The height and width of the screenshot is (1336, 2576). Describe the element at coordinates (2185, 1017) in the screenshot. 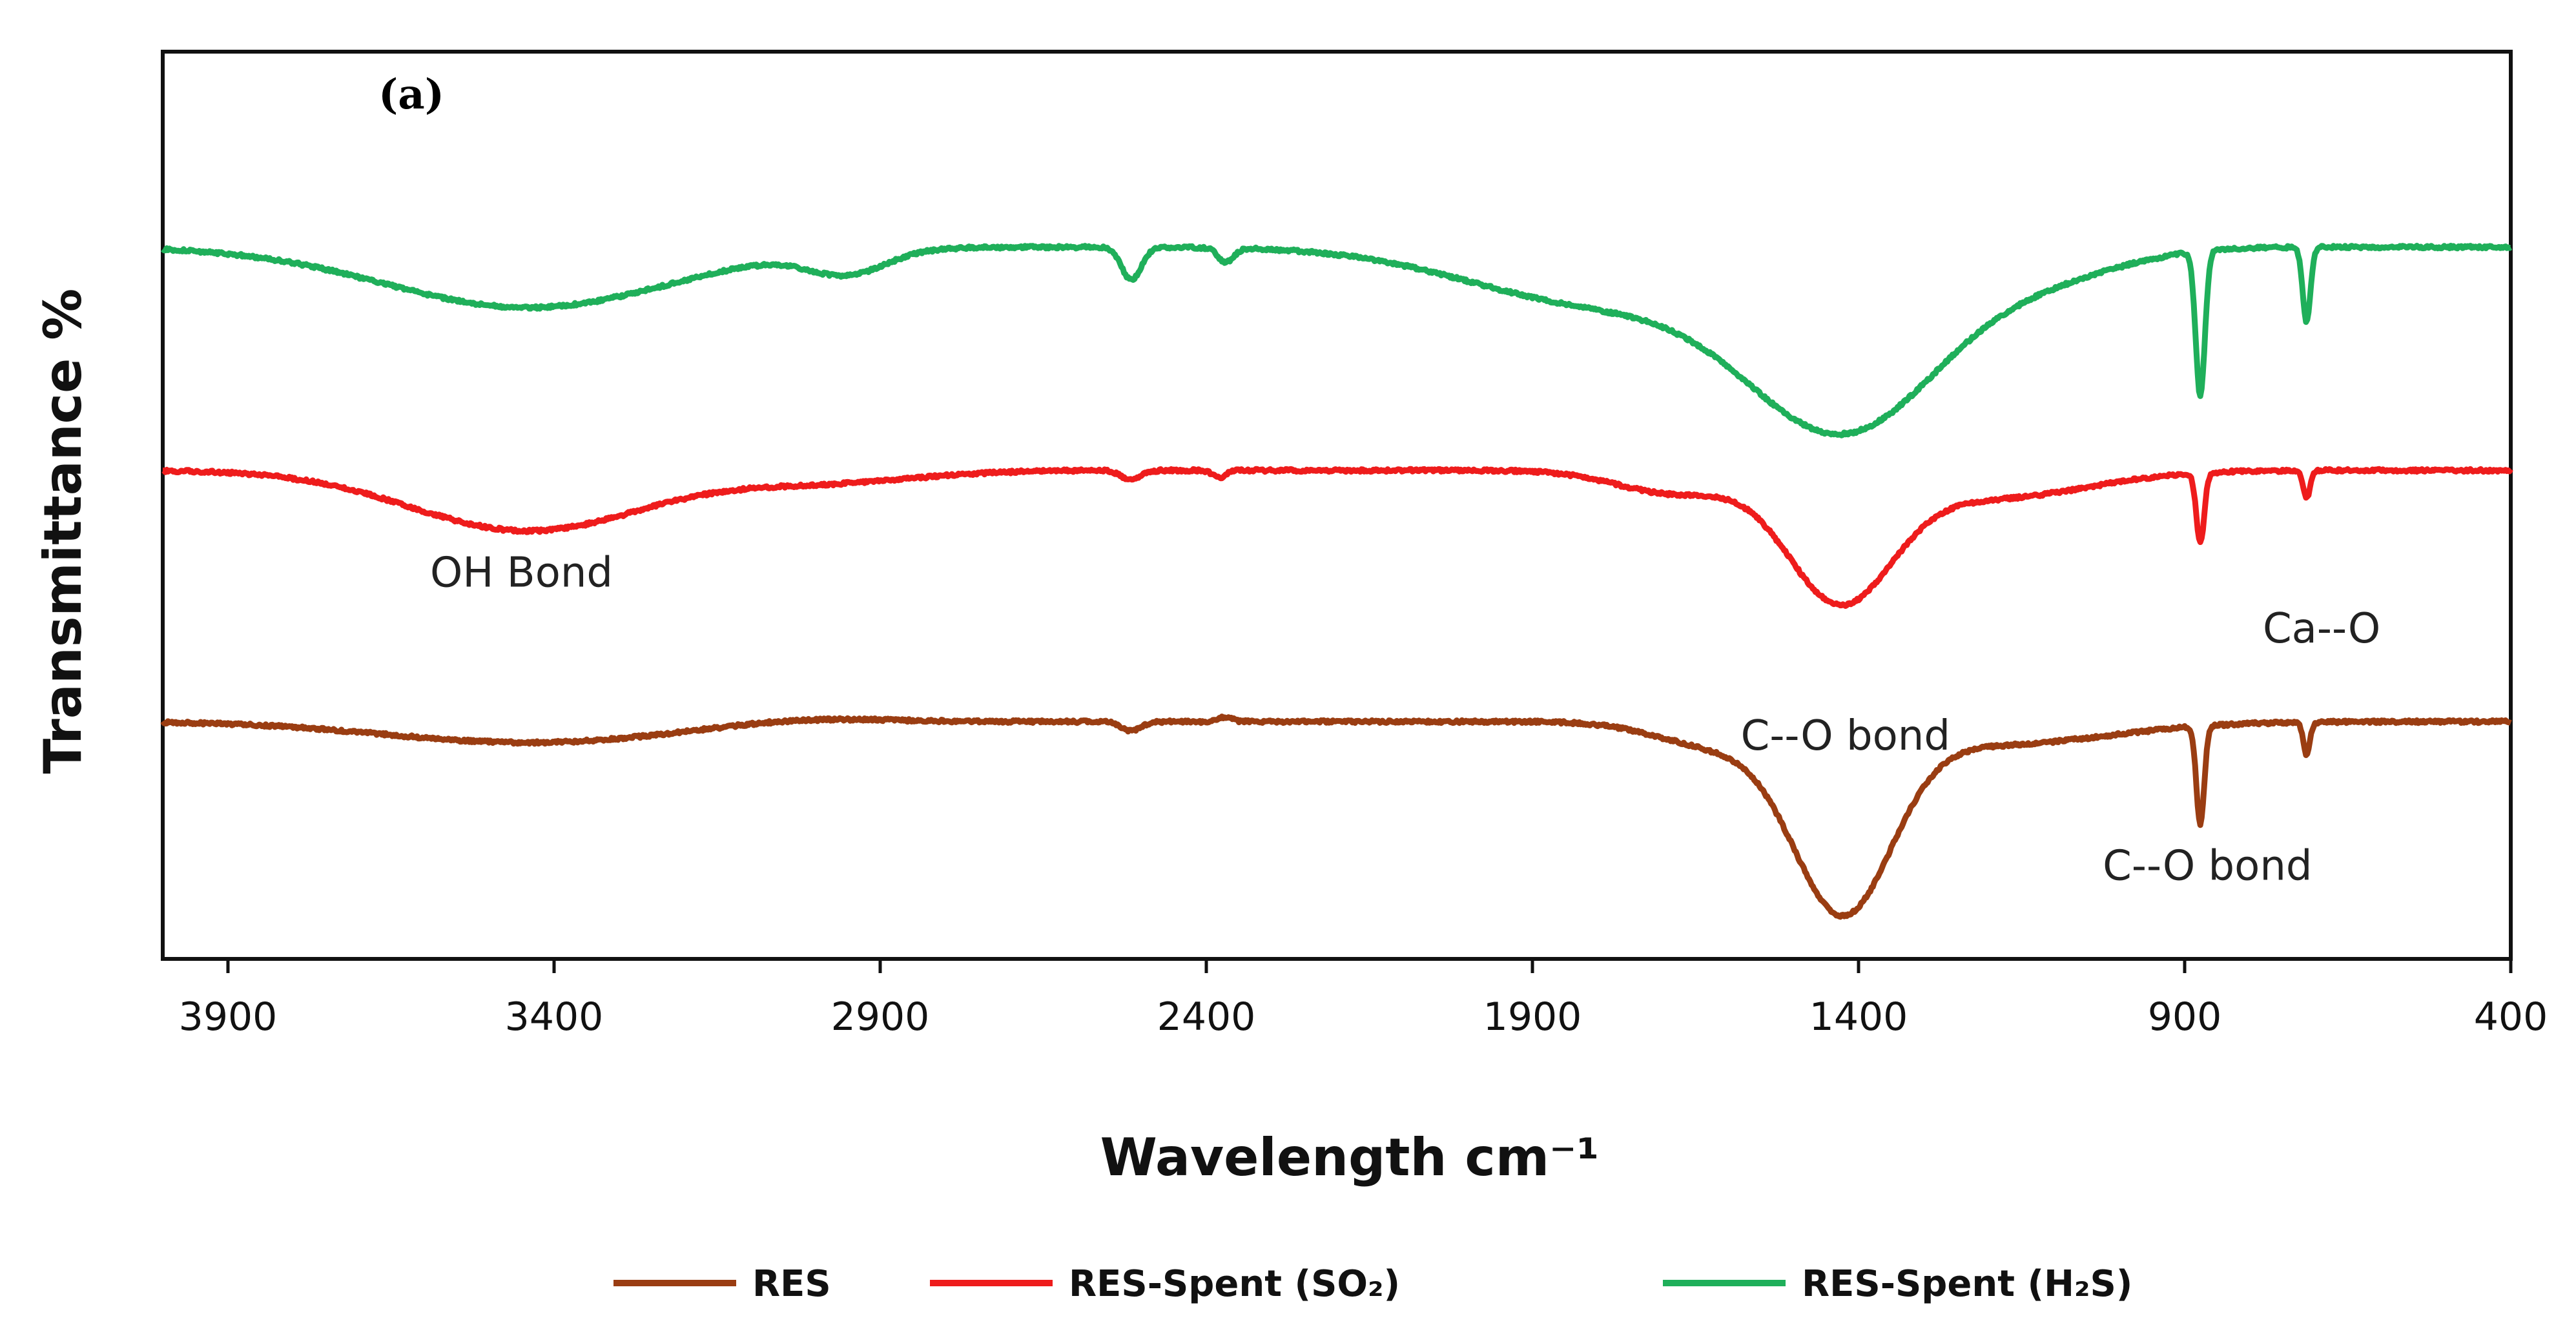

I see `x-tick-label: 900` at that location.